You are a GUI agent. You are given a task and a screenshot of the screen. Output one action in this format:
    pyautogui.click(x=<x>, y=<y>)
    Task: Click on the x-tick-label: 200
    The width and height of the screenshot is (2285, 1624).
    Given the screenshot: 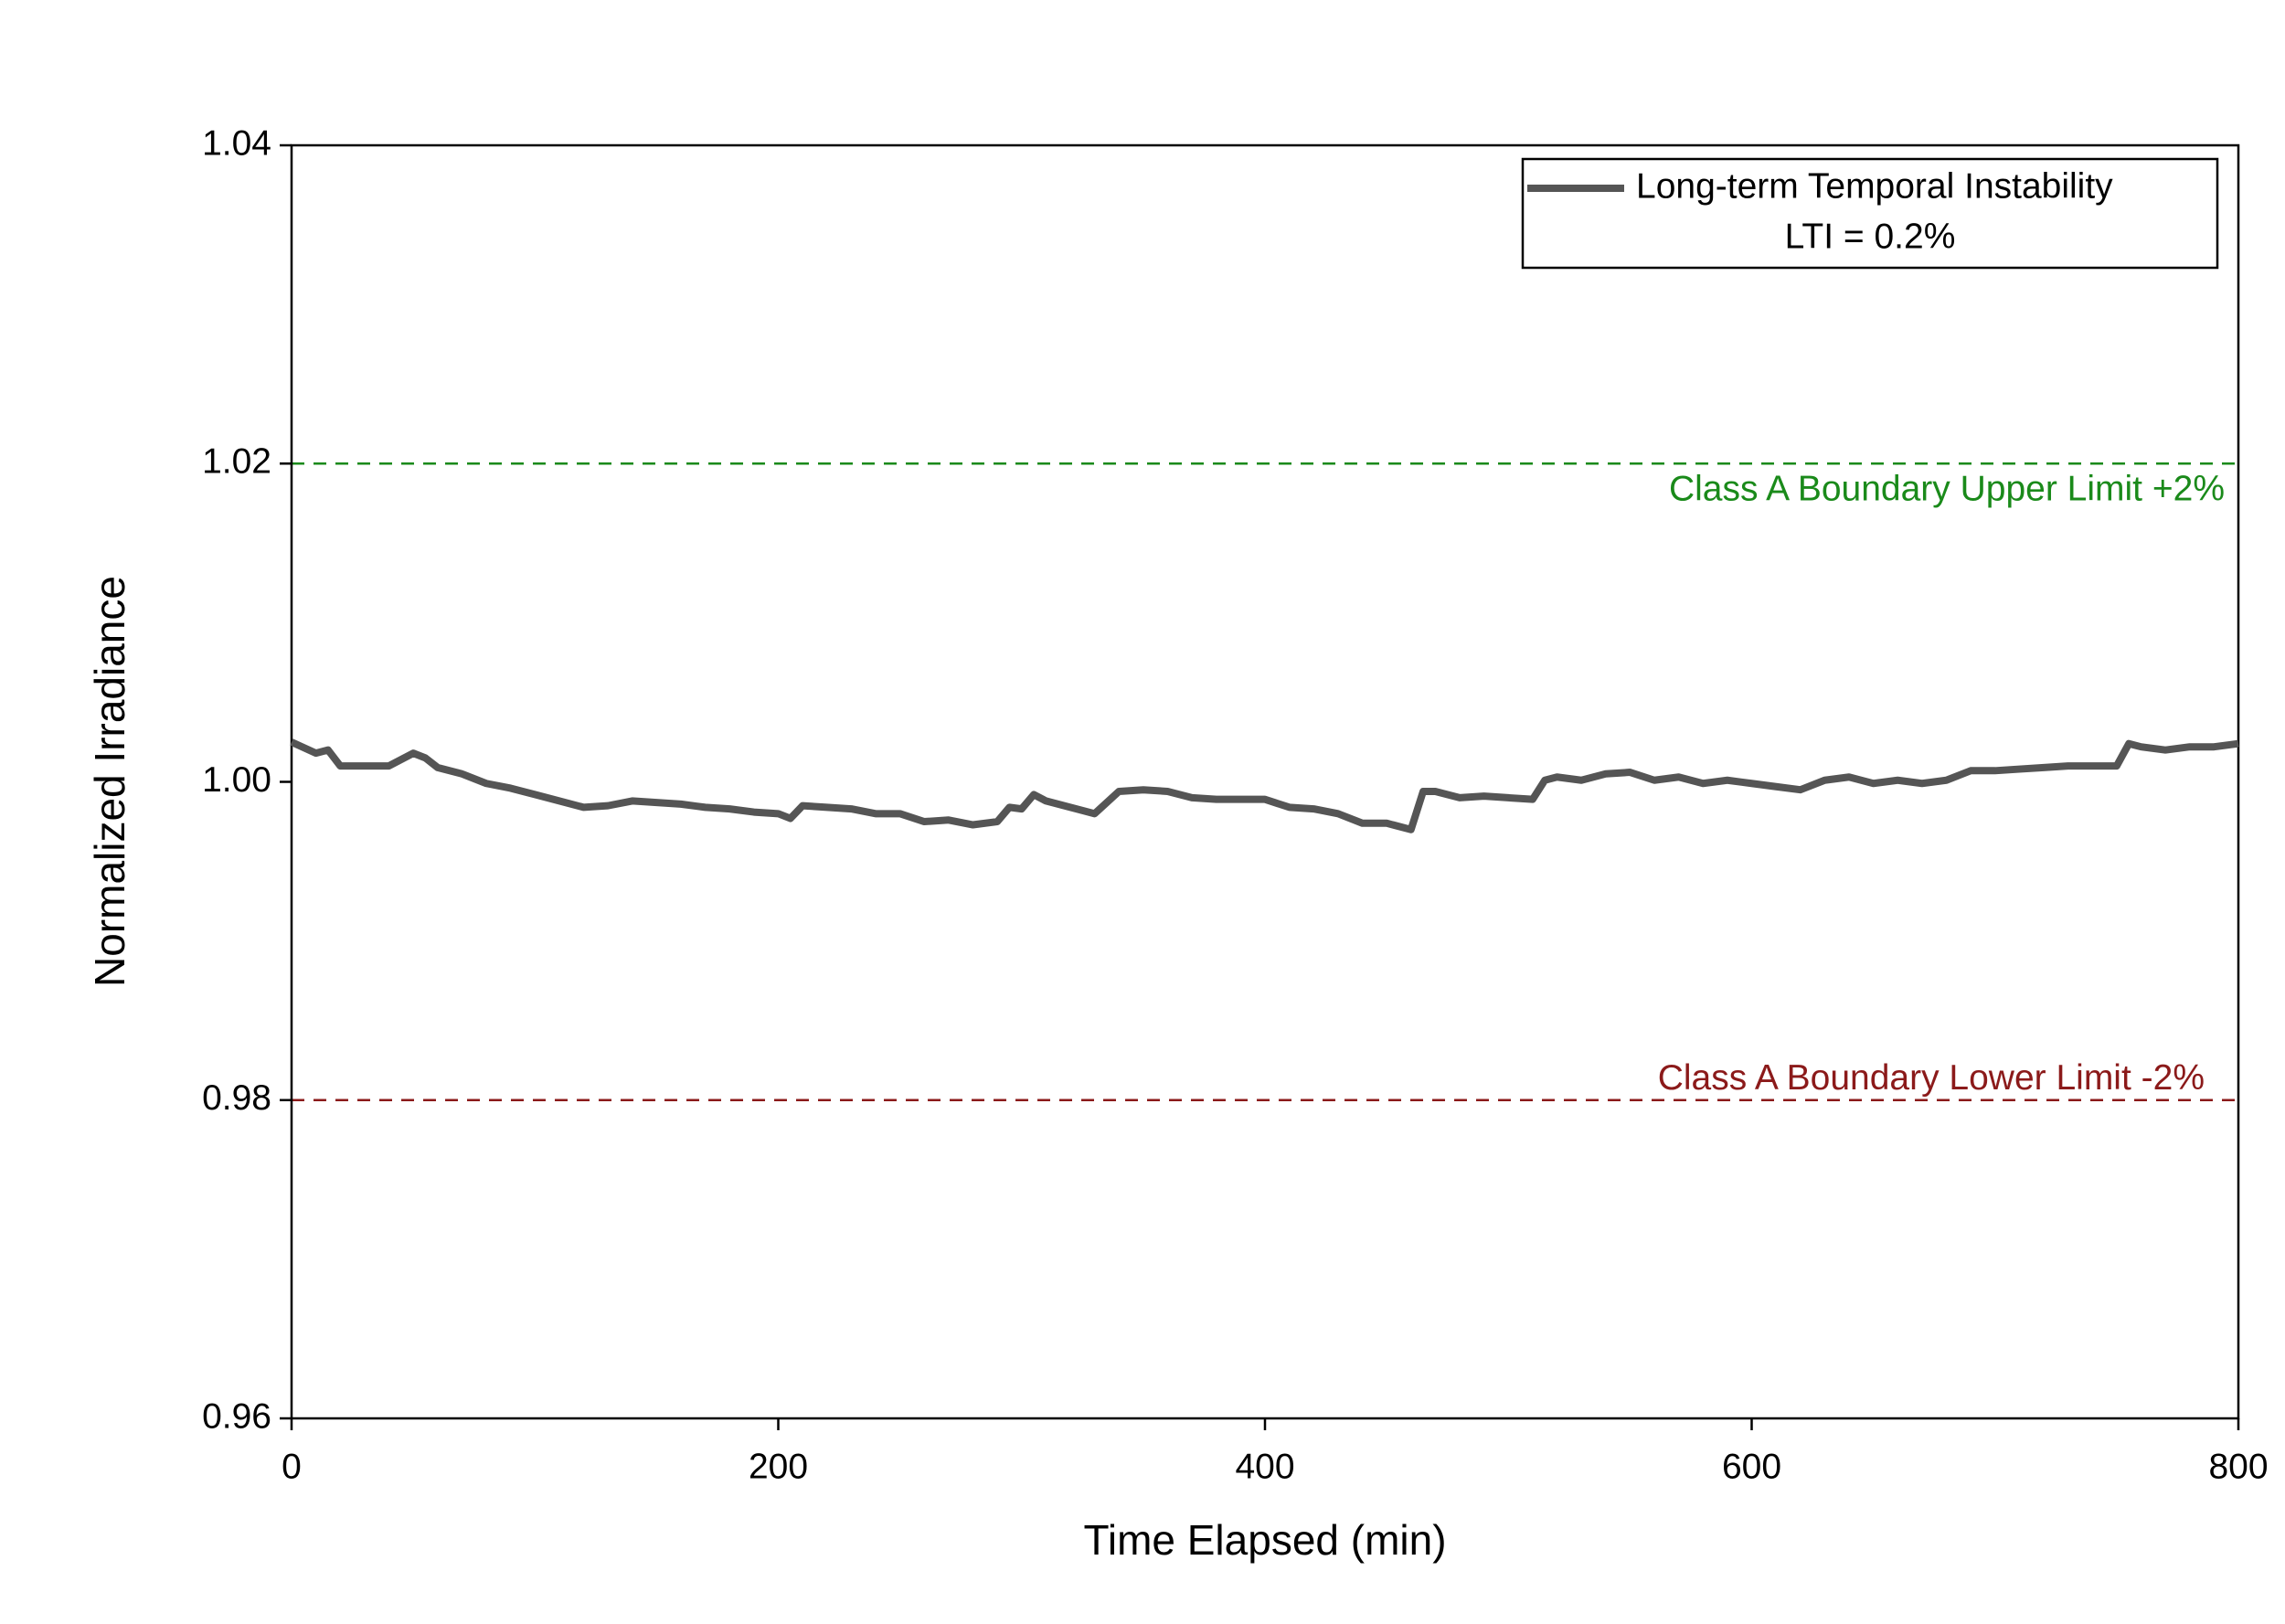 What is the action you would take?
    pyautogui.click(x=778, y=1466)
    